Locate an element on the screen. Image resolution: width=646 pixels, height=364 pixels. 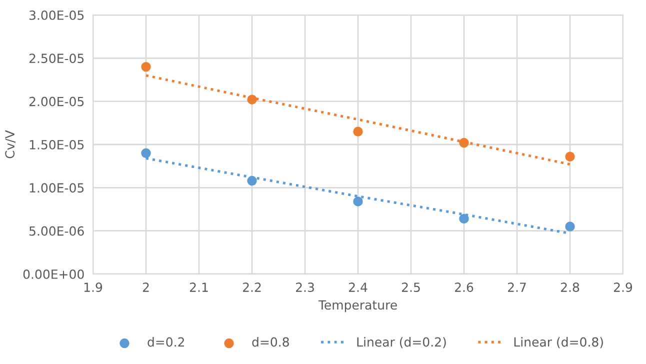
legend-label: d=0.2 is located at coordinates (166, 342).